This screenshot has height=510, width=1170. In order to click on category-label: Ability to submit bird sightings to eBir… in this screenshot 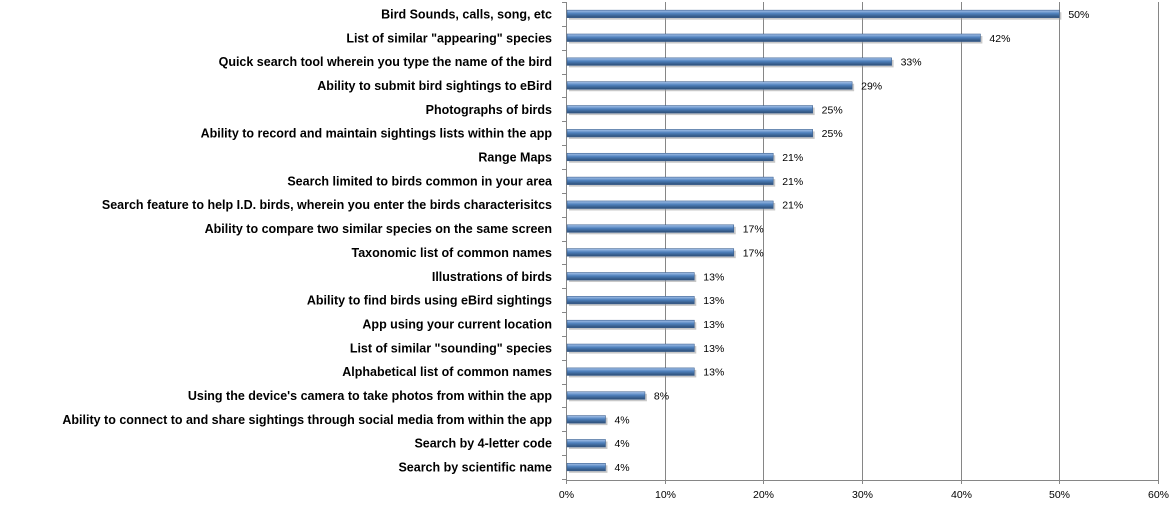, I will do `click(434, 86)`.